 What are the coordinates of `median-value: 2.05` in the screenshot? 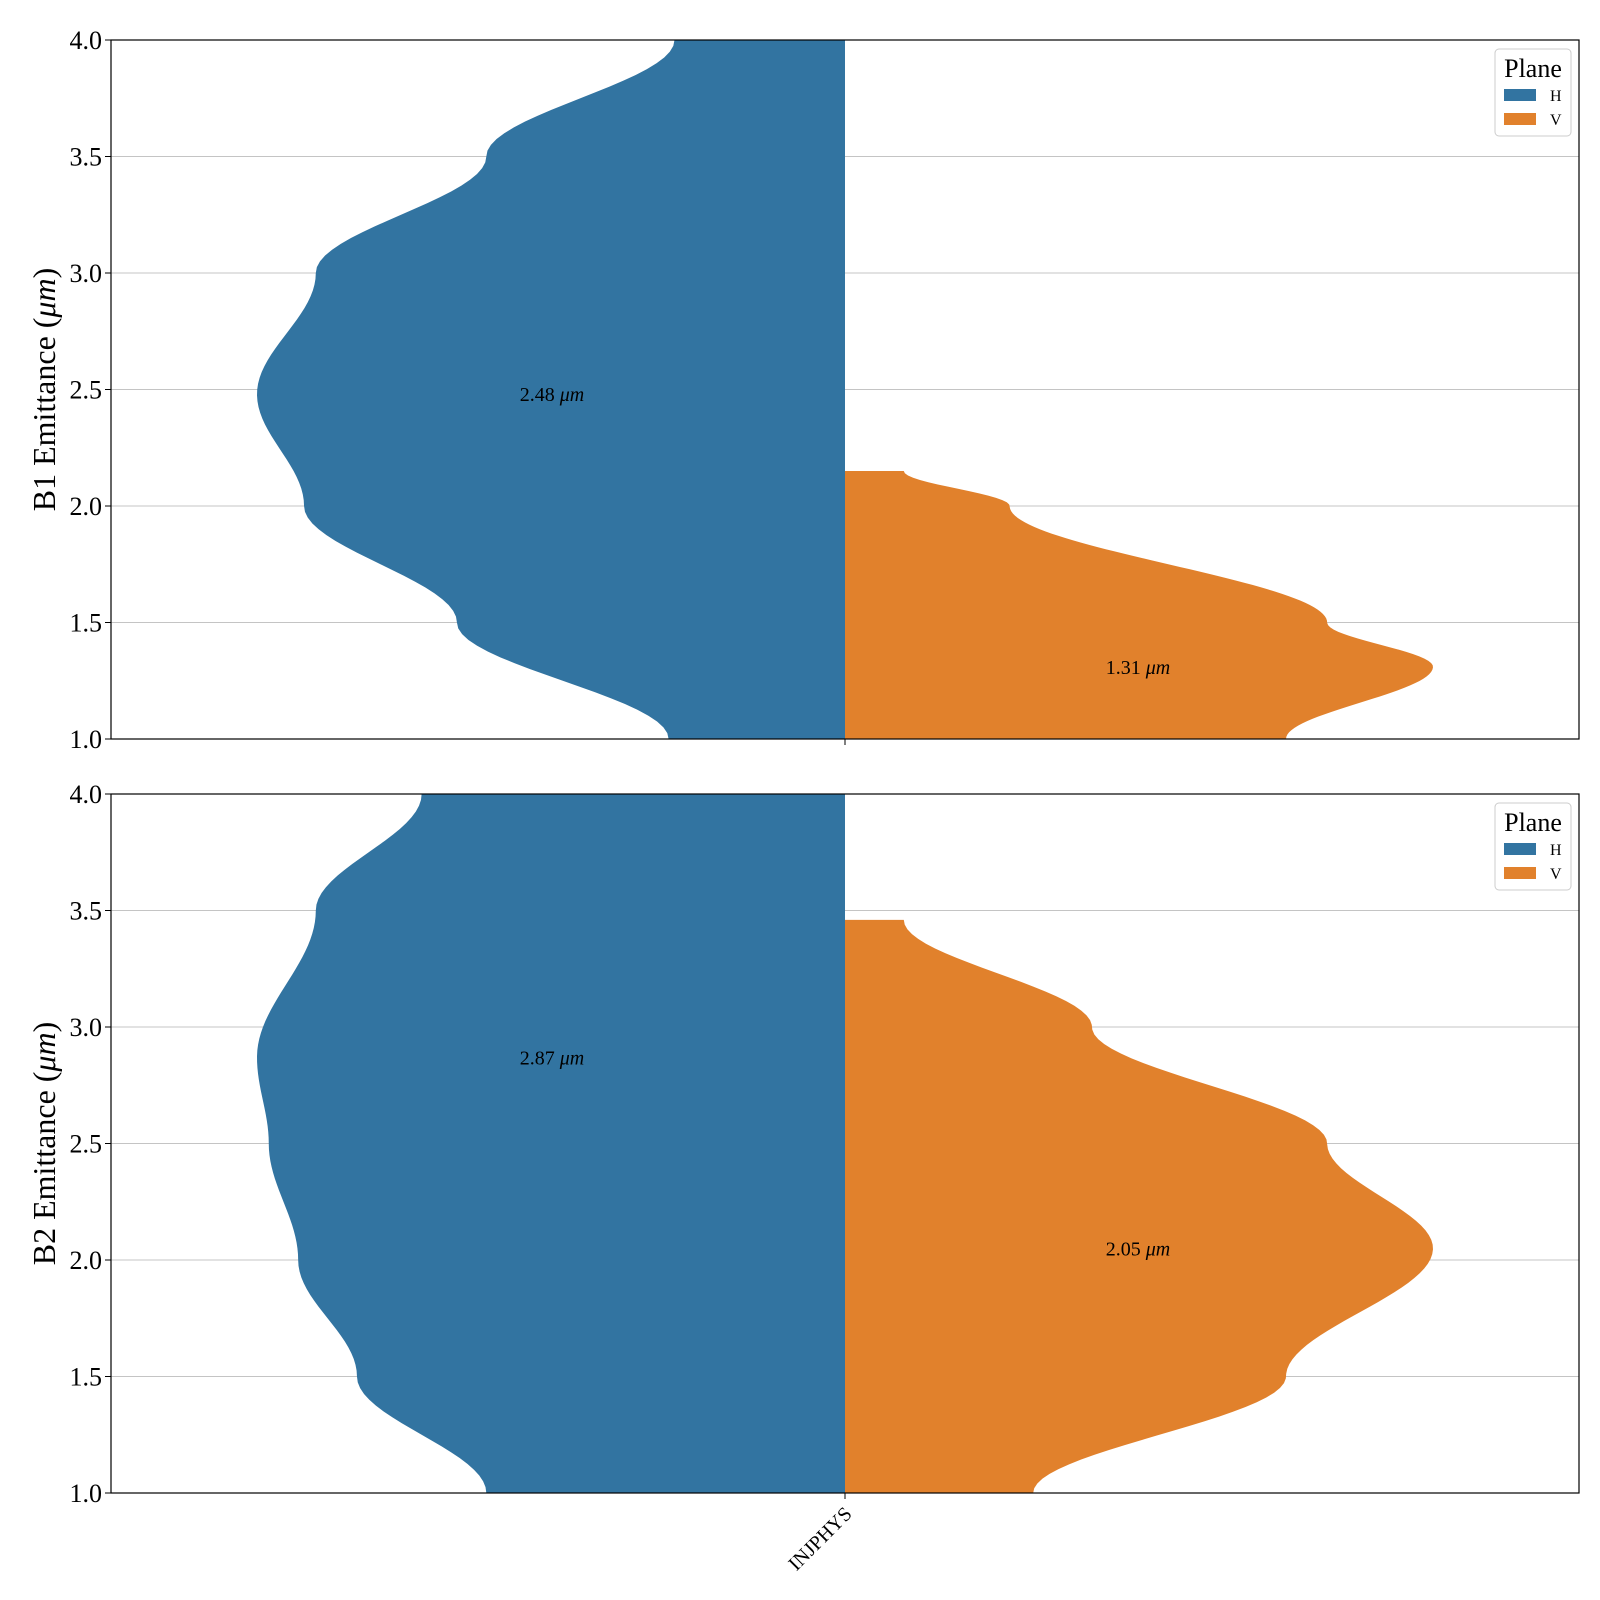 It's located at (1123, 1249).